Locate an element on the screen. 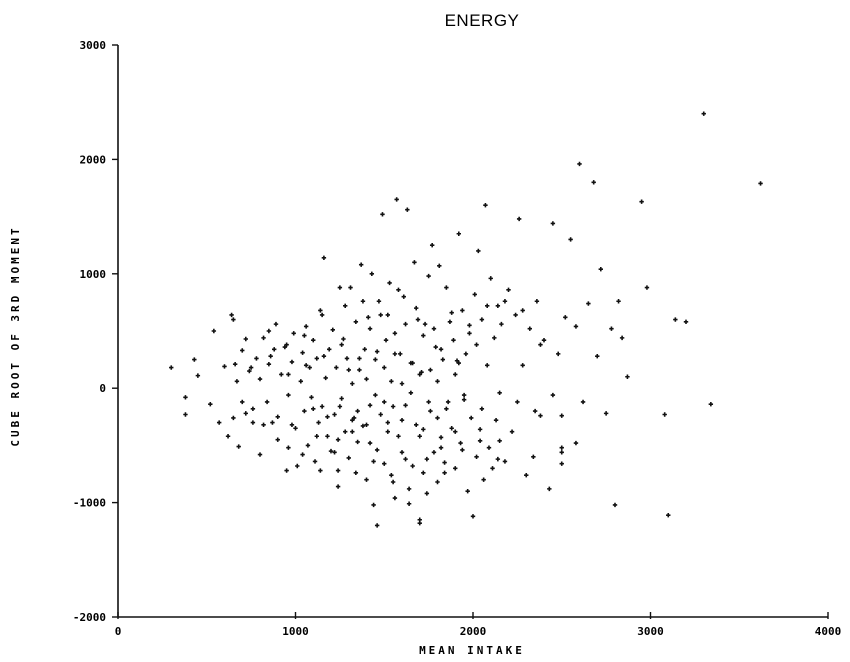 Image resolution: width=850 pixels, height=662 pixels. y-axis-label: CUBE ROOT OF 3RD MOMENT is located at coordinates (15, 335).